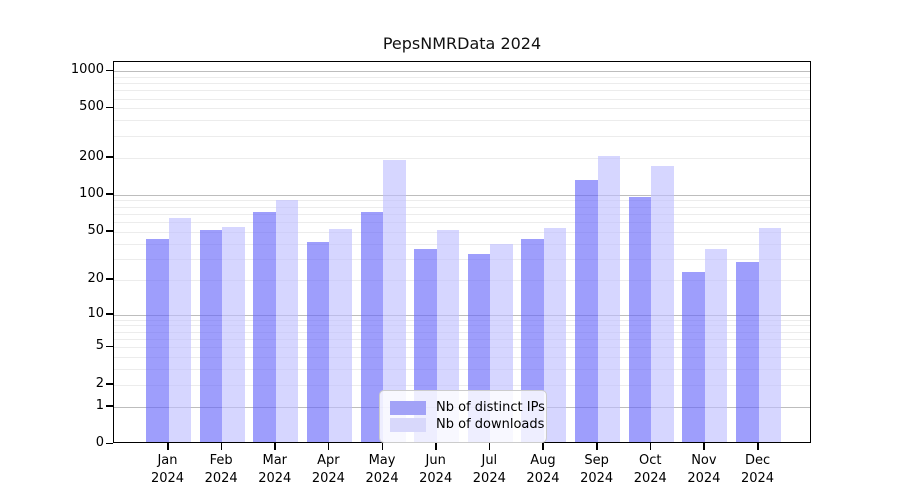 The image size is (900, 500). Describe the element at coordinates (597, 469) in the screenshot. I see `x-axis-tick-label: Sep 2024` at that location.